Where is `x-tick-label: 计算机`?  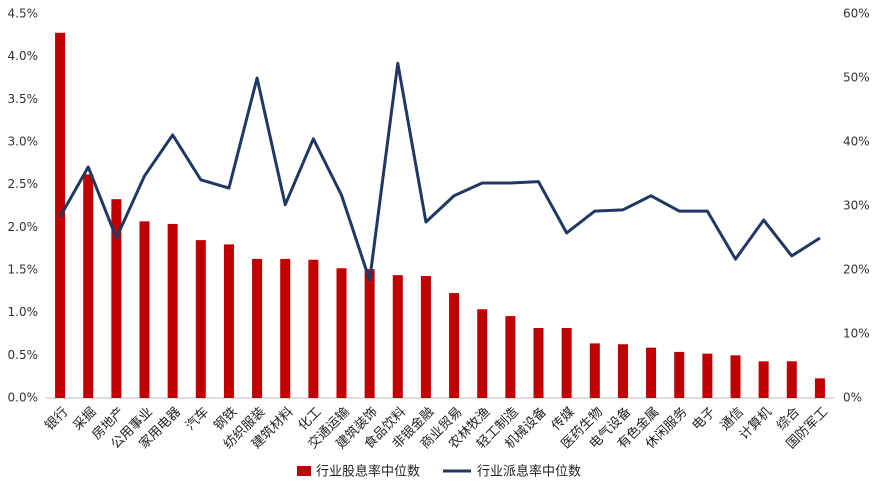 x-tick-label: 计算机 is located at coordinates (756, 424).